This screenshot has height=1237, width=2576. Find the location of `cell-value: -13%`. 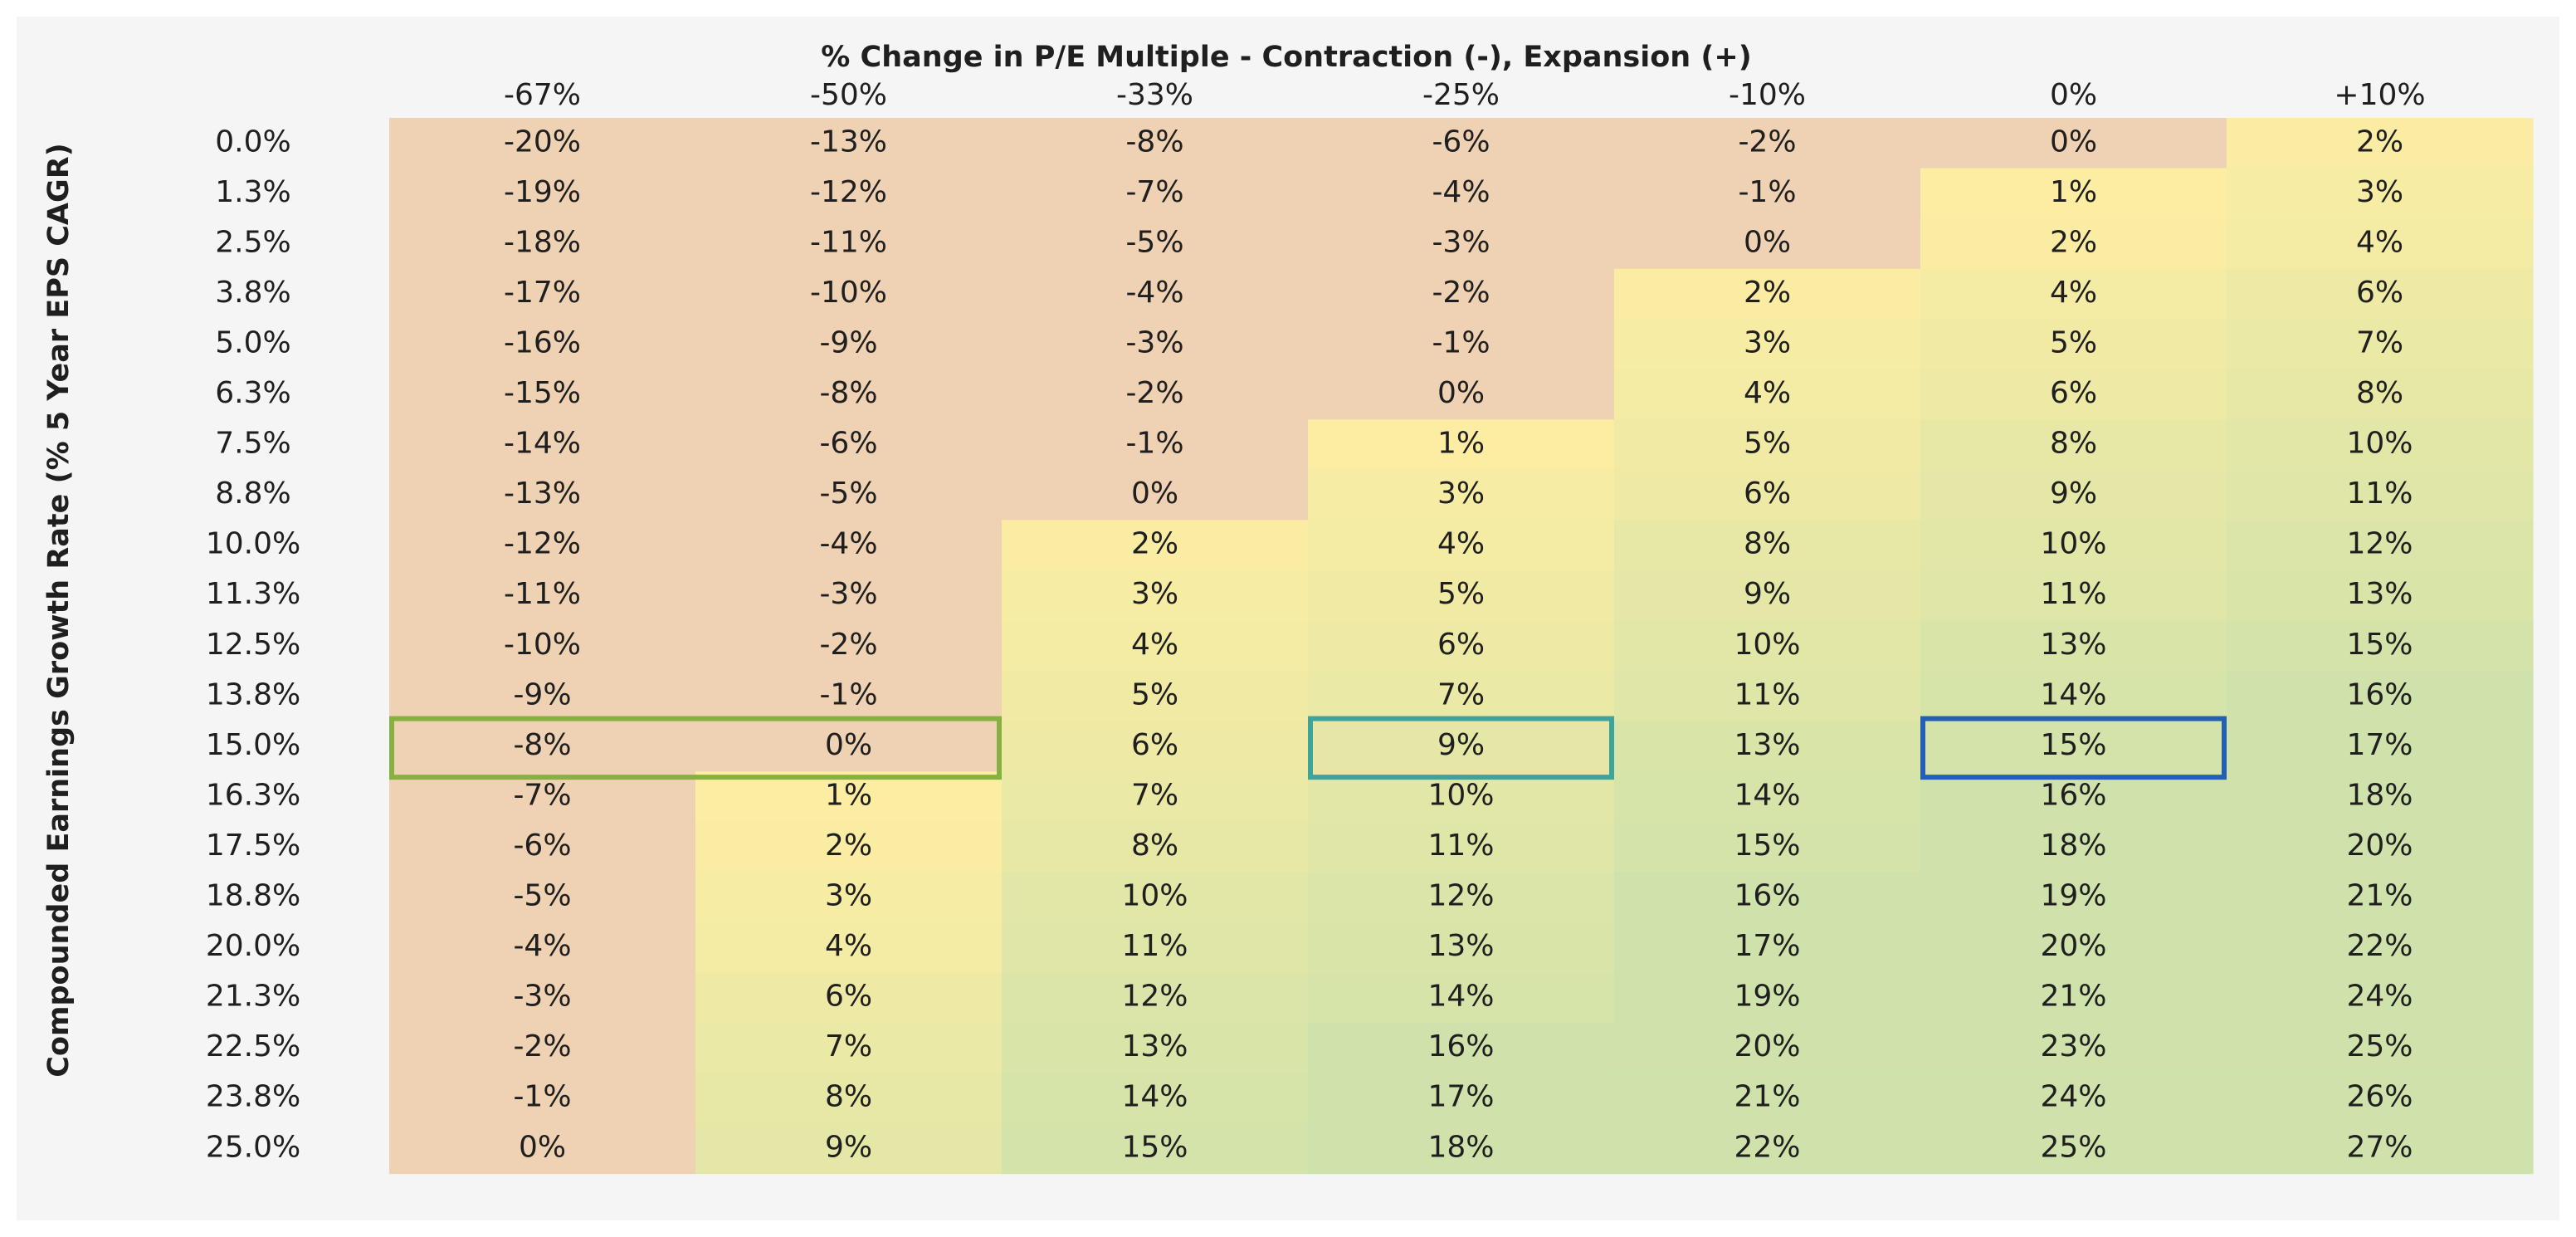

cell-value: -13% is located at coordinates (849, 142).